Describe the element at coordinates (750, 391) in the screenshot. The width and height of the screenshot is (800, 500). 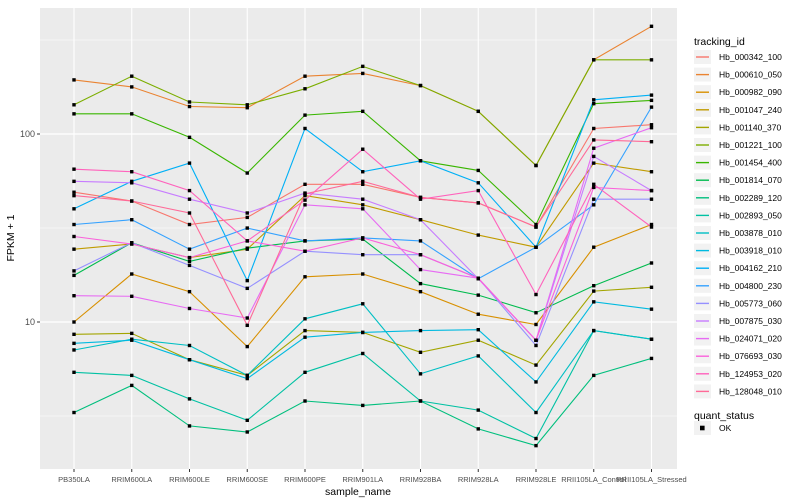
I see `legend-label: Hb_128048_010` at that location.